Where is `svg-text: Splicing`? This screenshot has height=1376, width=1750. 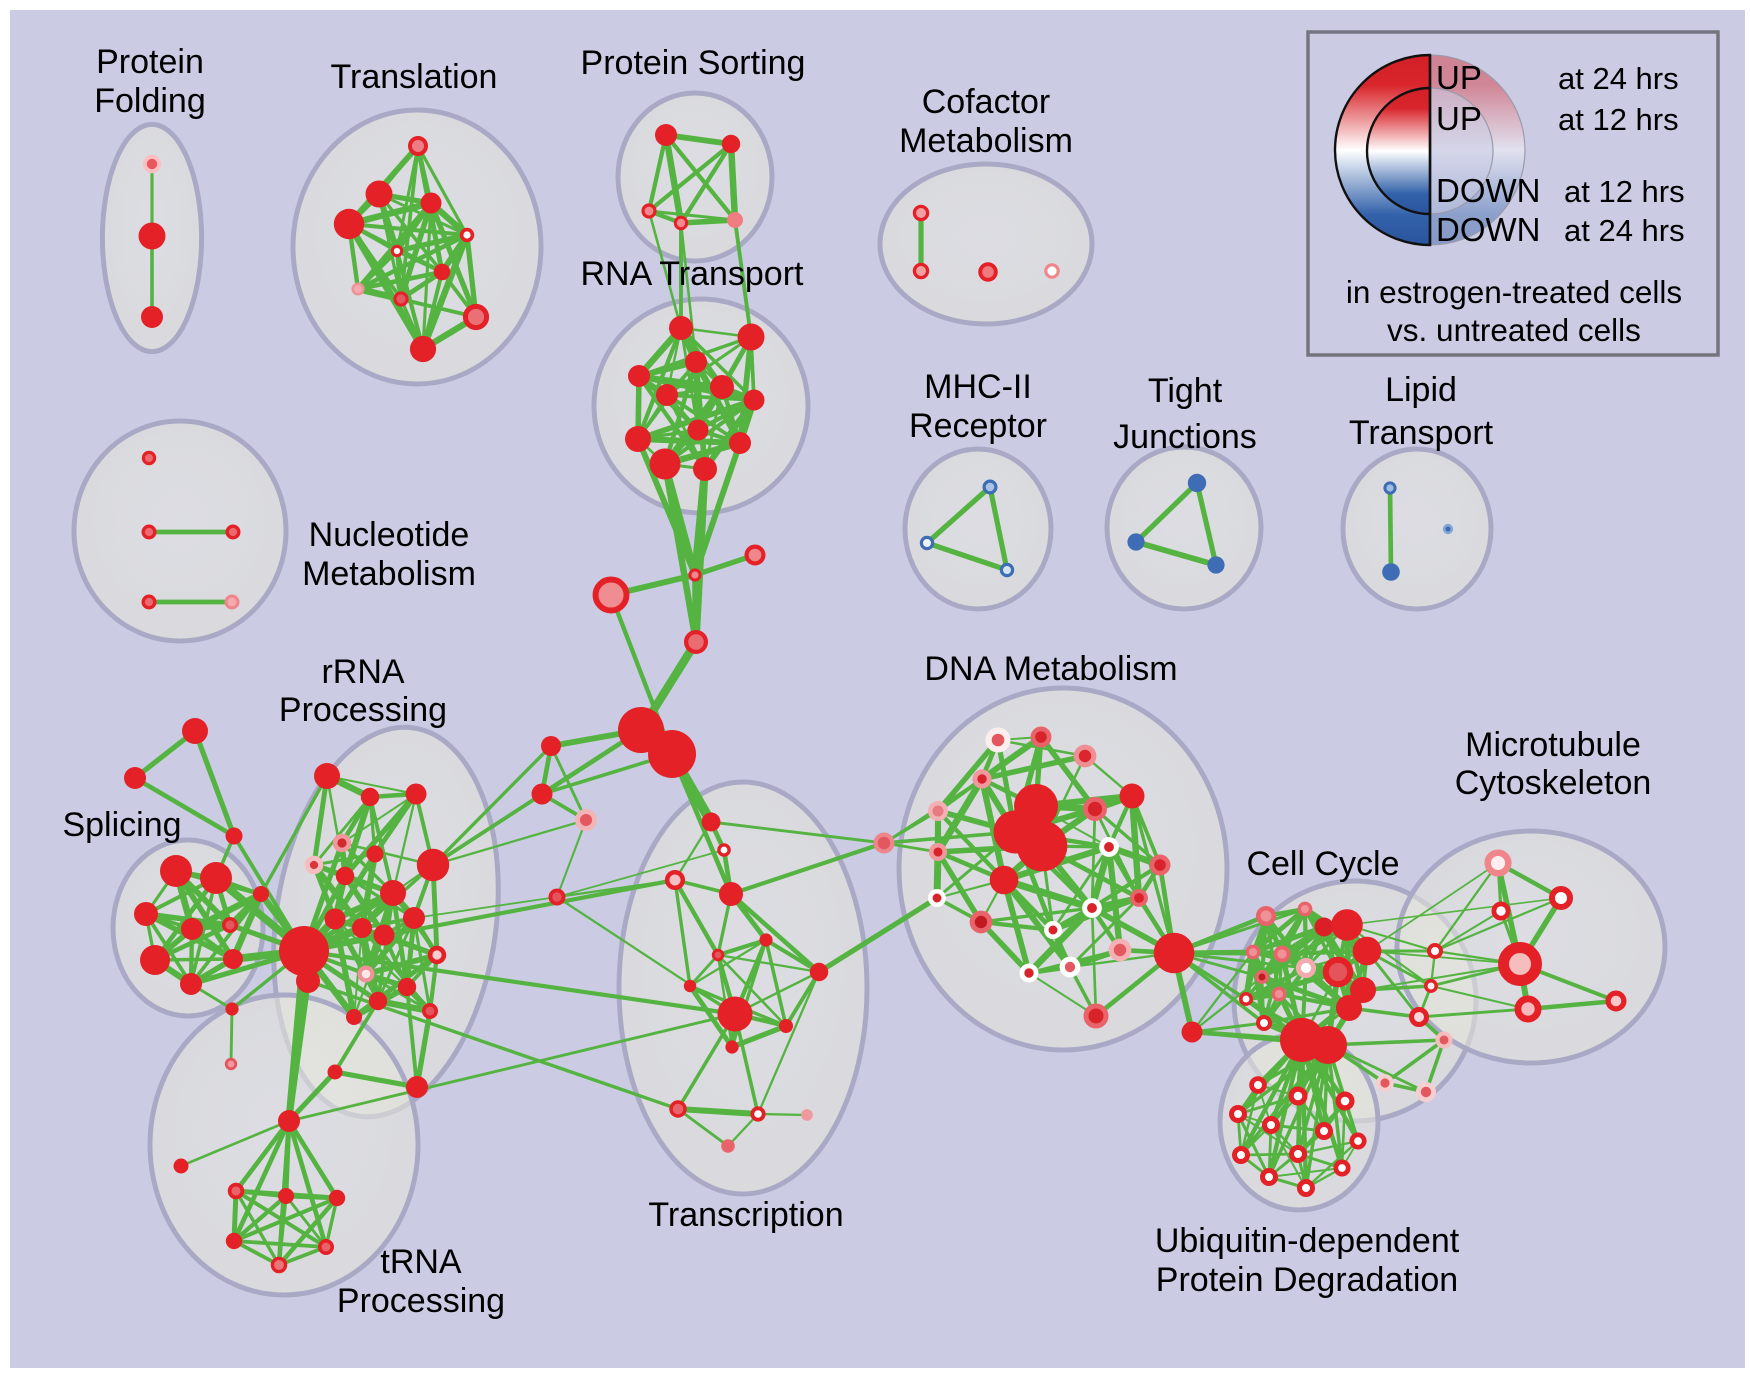 svg-text: Splicing is located at coordinates (121, 825).